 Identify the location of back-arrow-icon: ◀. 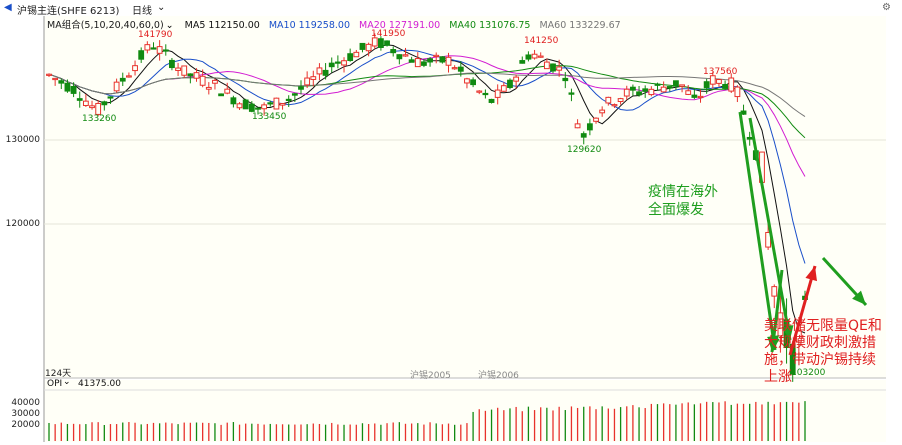
(8, 7).